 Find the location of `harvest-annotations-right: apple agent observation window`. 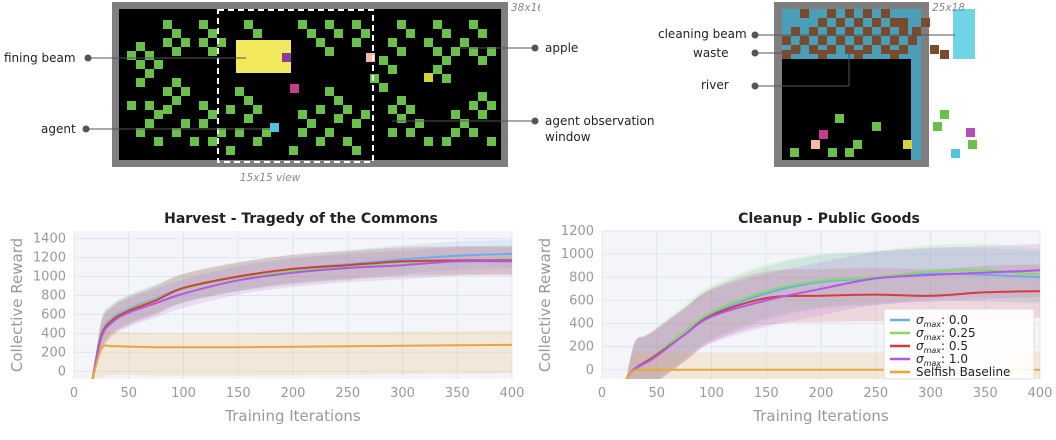

harvest-annotations-right: apple agent observation window is located at coordinates (599, 92).